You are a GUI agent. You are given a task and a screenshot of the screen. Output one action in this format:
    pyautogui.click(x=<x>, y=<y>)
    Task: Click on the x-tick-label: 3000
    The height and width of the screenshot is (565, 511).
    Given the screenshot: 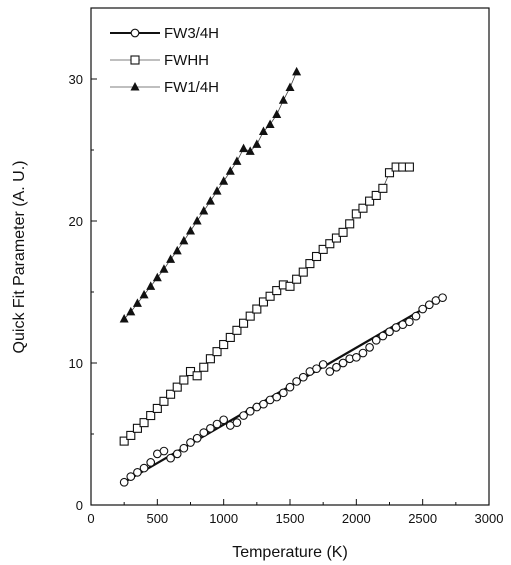 What is the action you would take?
    pyautogui.click(x=489, y=518)
    